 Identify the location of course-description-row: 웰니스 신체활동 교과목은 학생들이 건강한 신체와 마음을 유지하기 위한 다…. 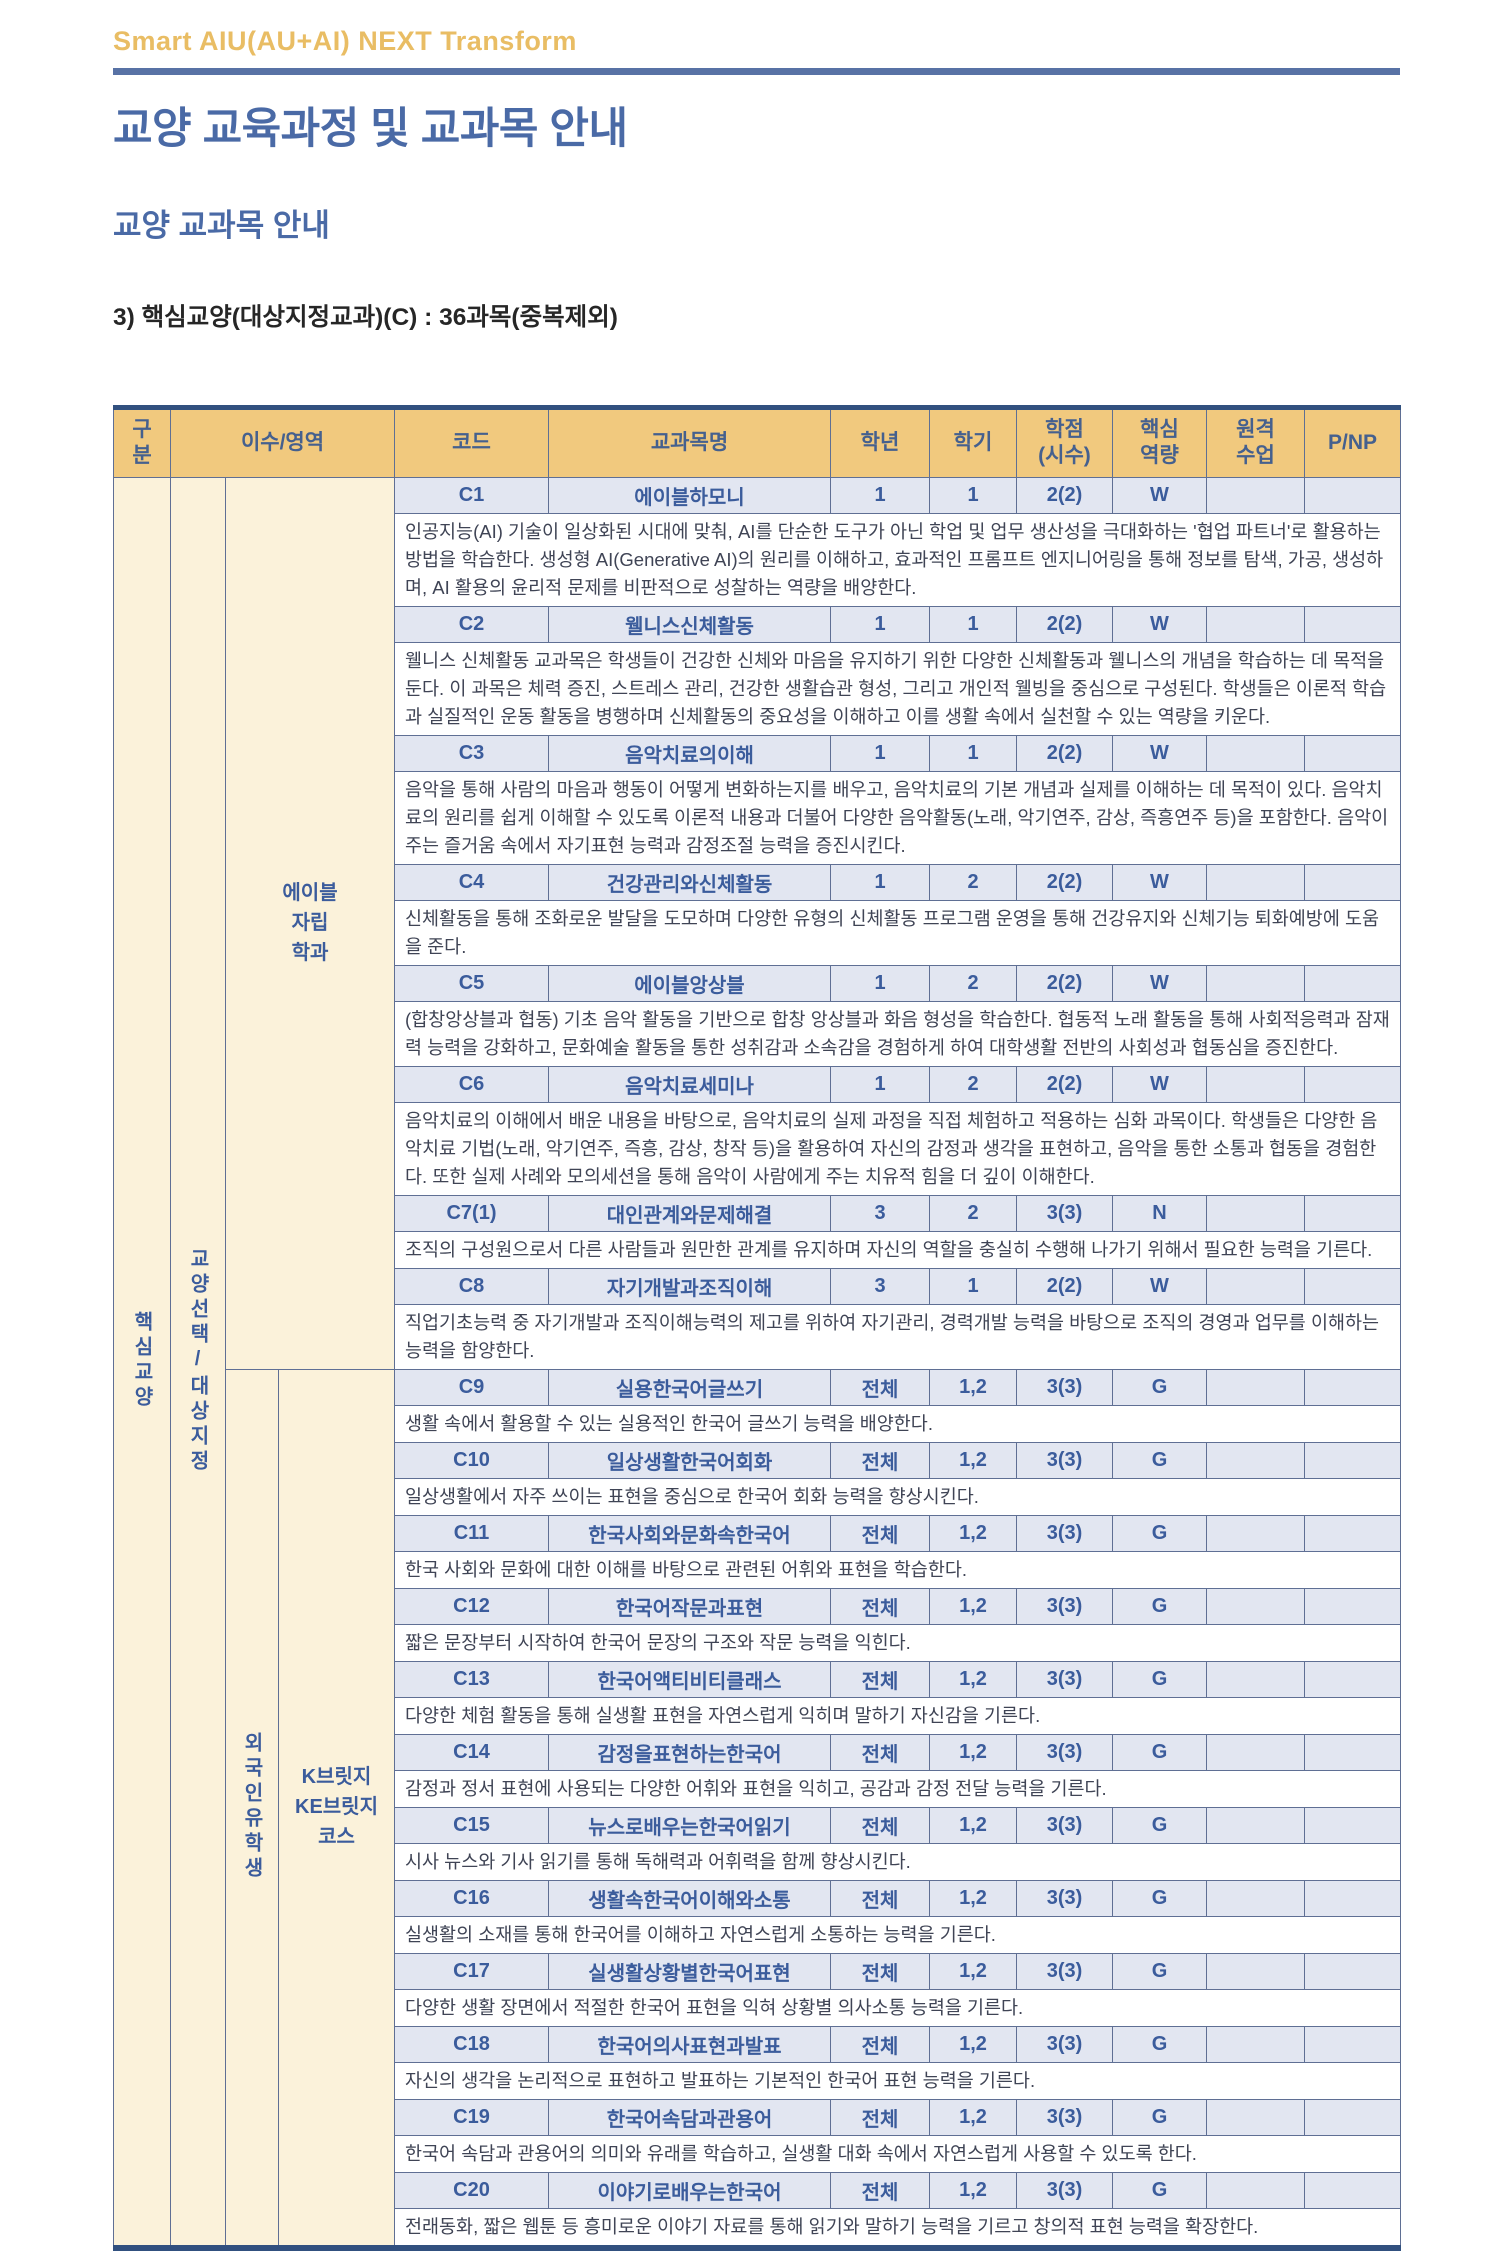
(757, 688).